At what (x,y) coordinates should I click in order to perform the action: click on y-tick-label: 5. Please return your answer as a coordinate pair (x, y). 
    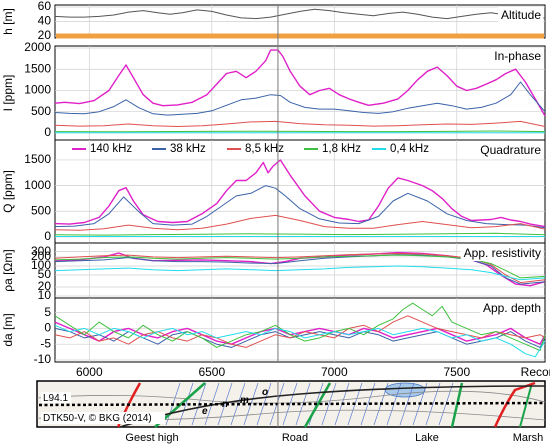
    Looking at the image, I should click on (47, 312).